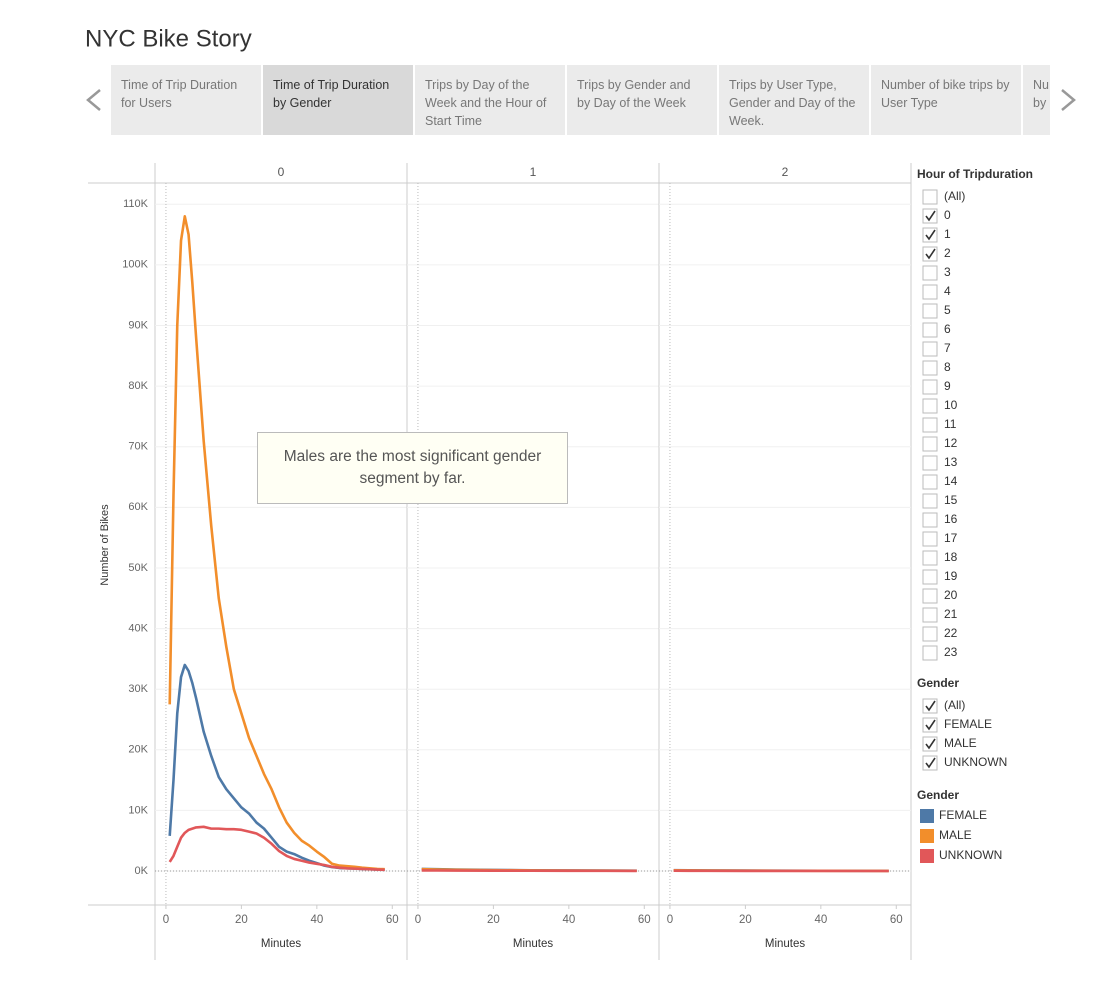 Image resolution: width=1097 pixels, height=990 pixels. Describe the element at coordinates (785, 172) in the screenshot. I see `panel-header: 2` at that location.